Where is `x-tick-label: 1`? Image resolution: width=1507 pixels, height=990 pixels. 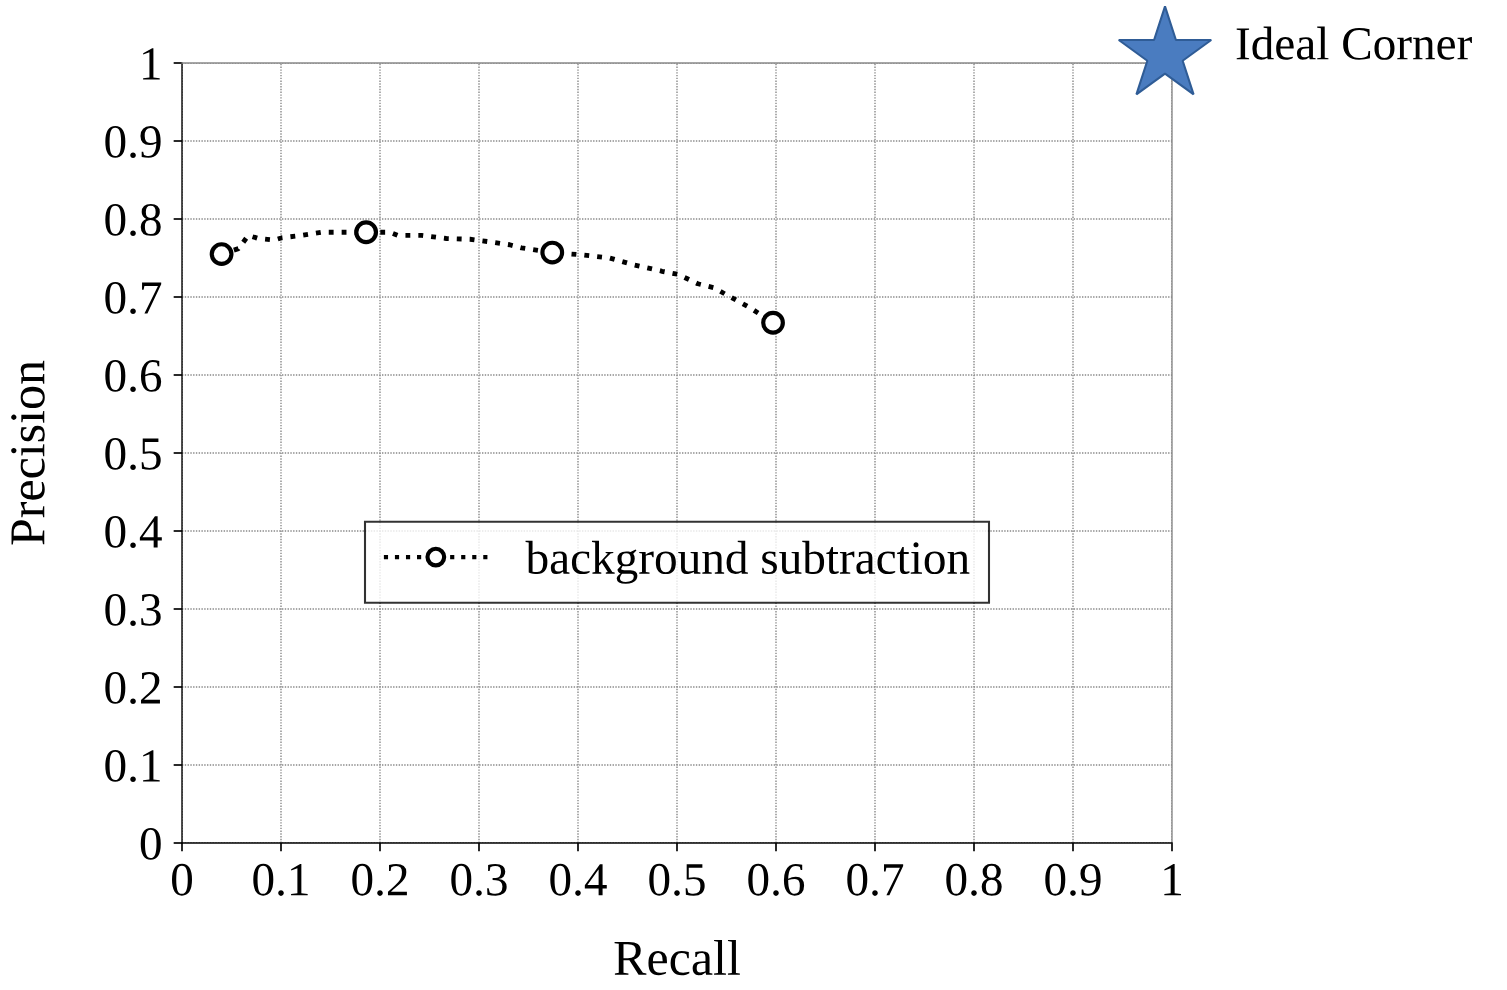 x-tick-label: 1 is located at coordinates (1172, 880).